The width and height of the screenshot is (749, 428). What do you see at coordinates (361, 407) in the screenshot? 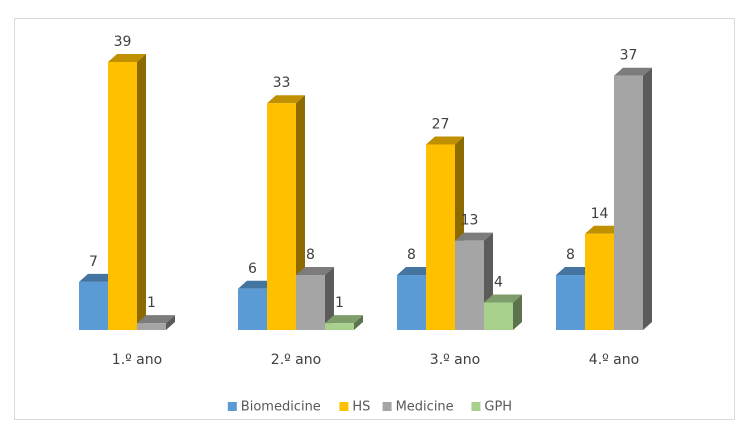
I see `legend-label: HS` at bounding box center [361, 407].